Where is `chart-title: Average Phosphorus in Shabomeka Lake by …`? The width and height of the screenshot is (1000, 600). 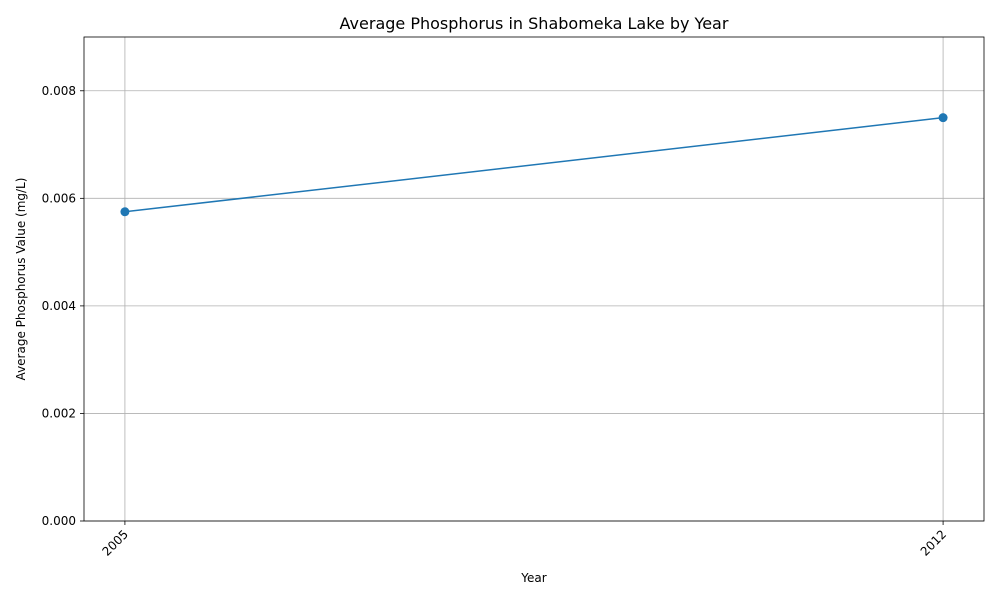 chart-title: Average Phosphorus in Shabomeka Lake by … is located at coordinates (534, 23).